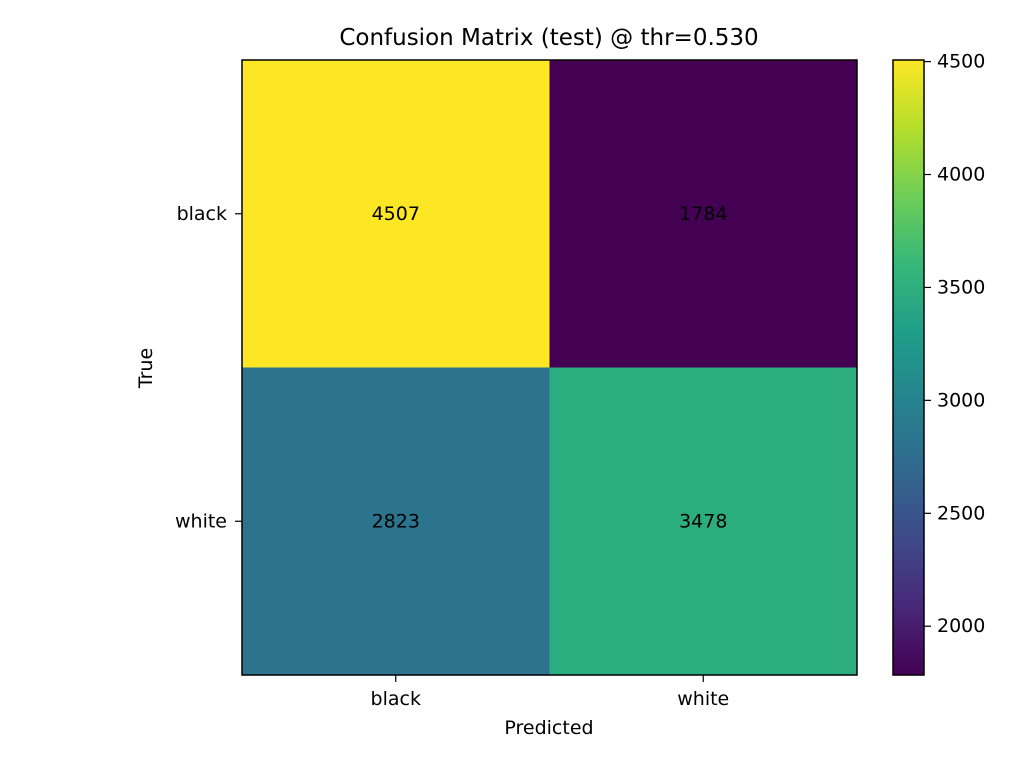 This screenshot has width=1024, height=768. Describe the element at coordinates (548, 728) in the screenshot. I see `x-axis-label: Predicted` at that location.